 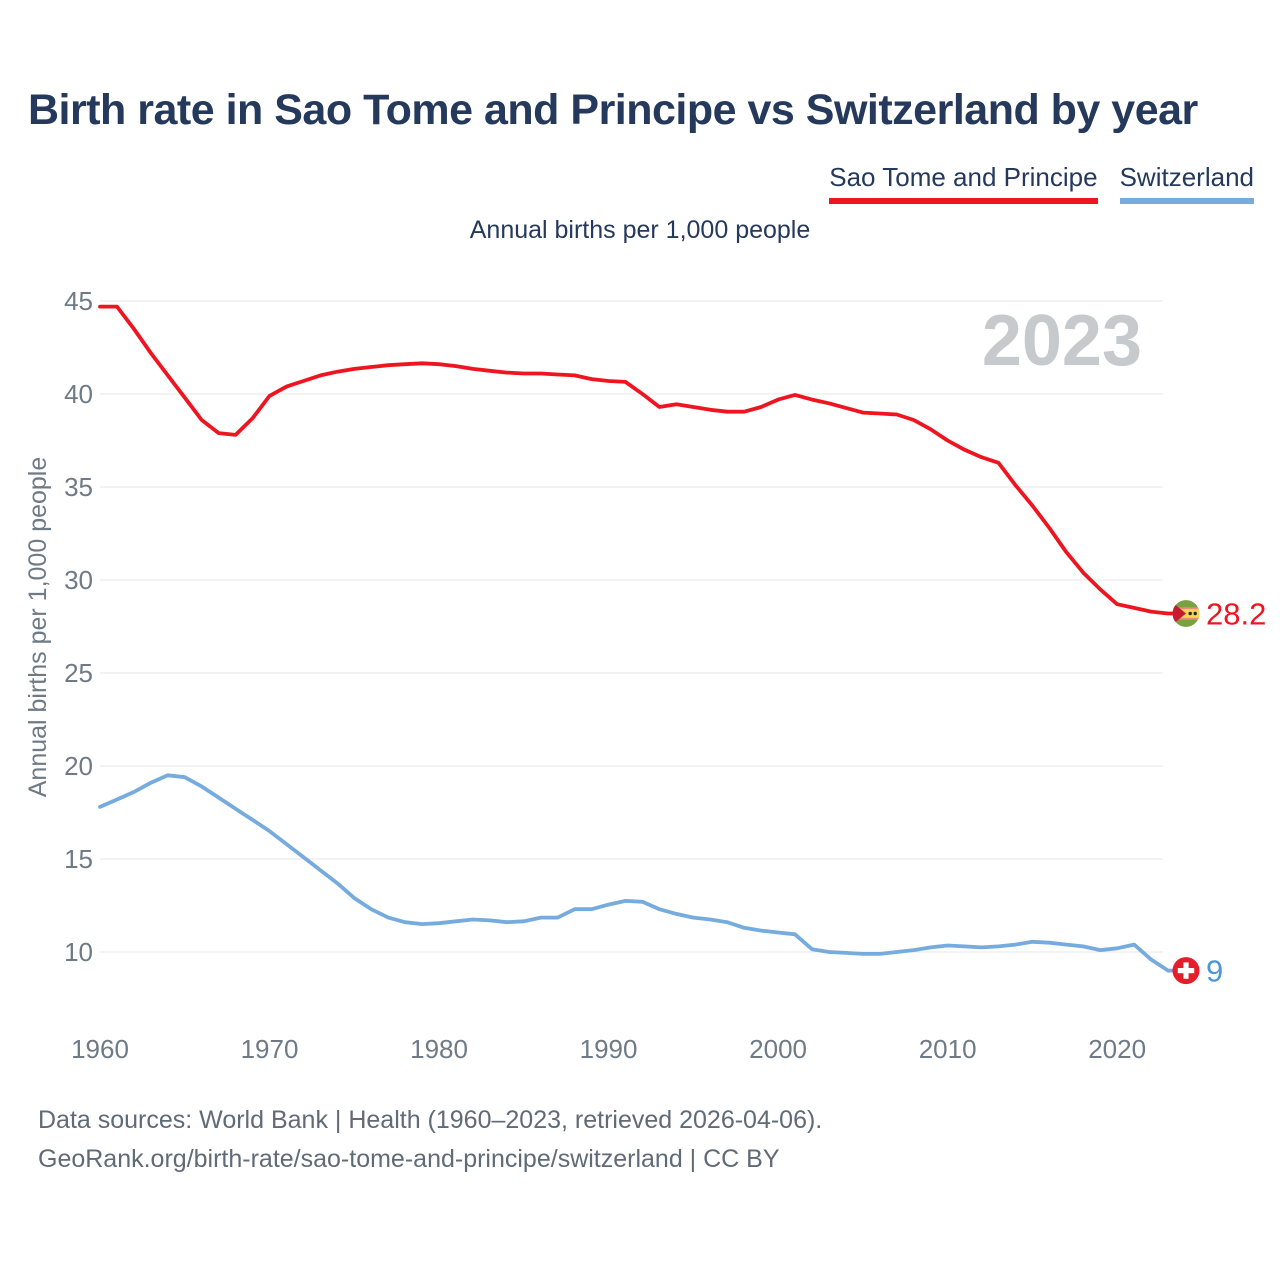 What do you see at coordinates (963, 183) in the screenshot?
I see `legend-item-sao-tome: Sao Tome and Principe` at bounding box center [963, 183].